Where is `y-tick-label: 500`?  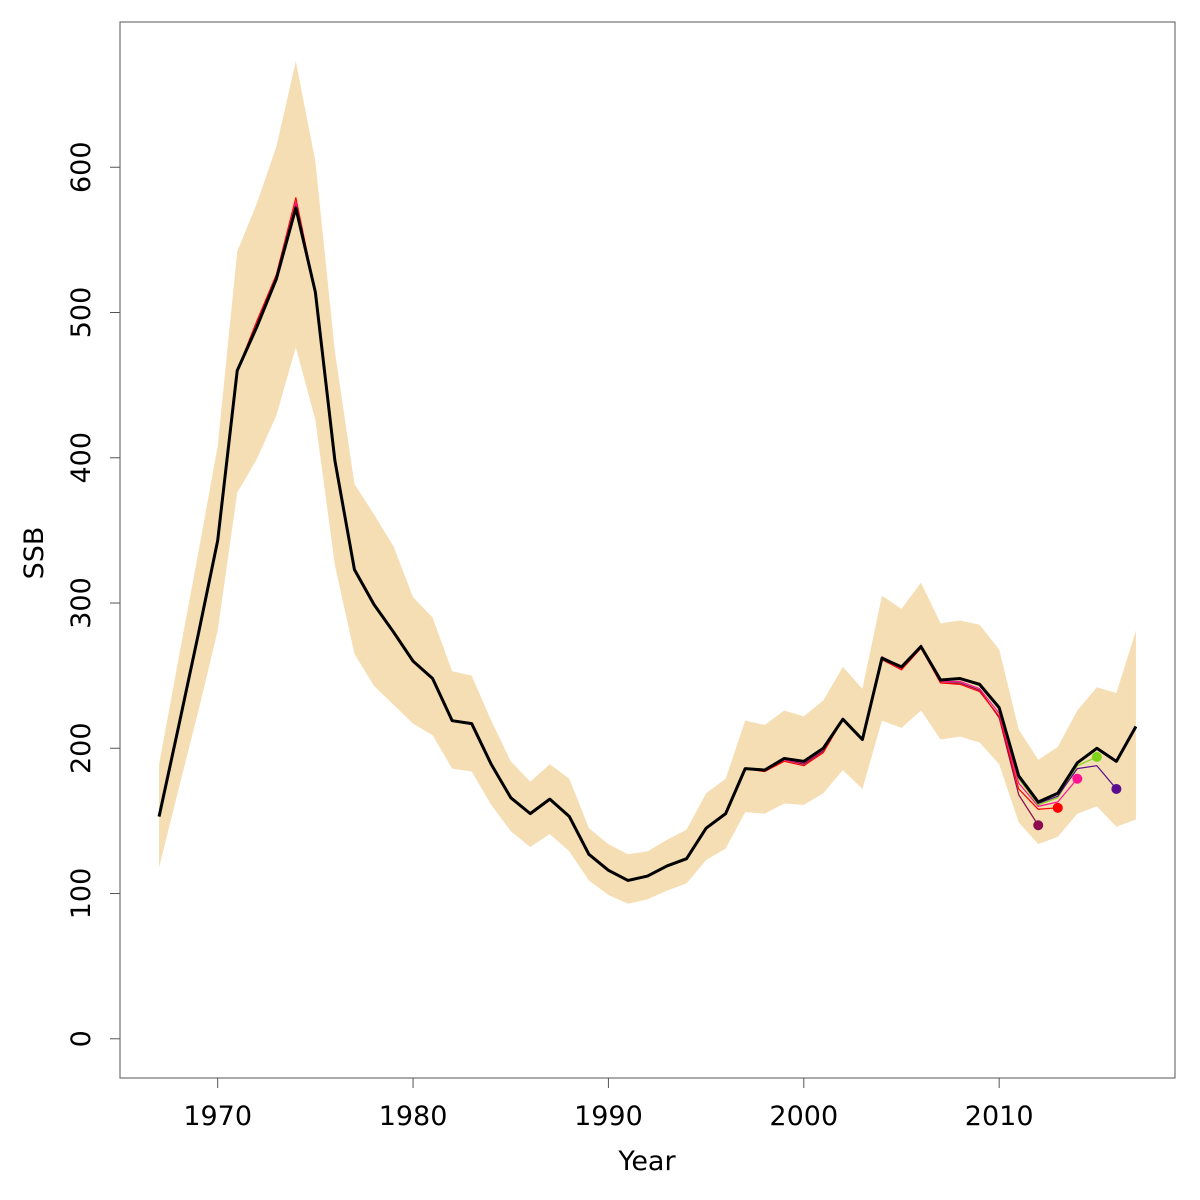
y-tick-label: 500 is located at coordinates (81, 313).